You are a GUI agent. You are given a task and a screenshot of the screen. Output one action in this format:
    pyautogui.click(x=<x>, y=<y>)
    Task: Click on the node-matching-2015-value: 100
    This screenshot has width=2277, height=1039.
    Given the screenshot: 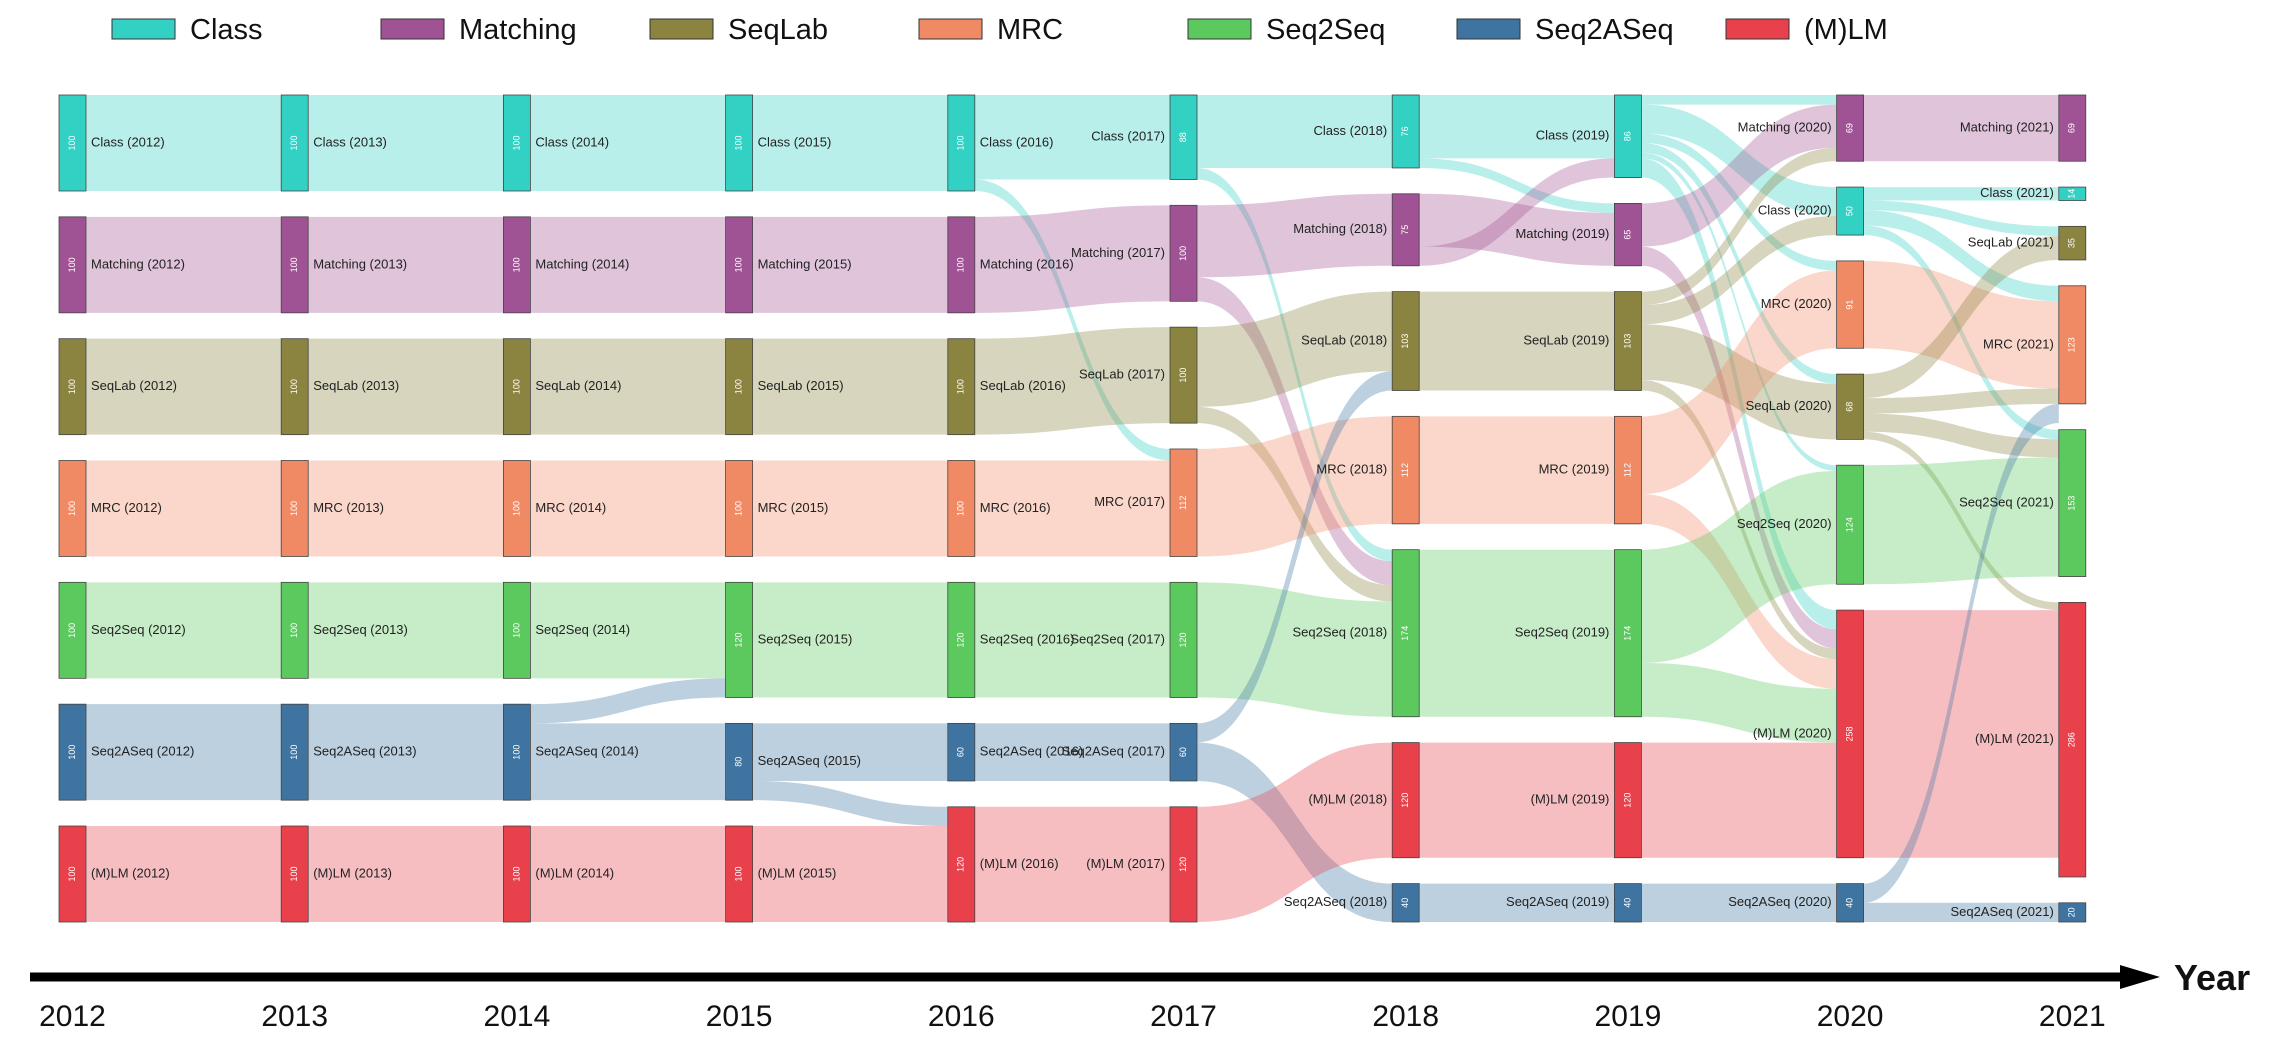 What is the action you would take?
    pyautogui.click(x=738, y=264)
    